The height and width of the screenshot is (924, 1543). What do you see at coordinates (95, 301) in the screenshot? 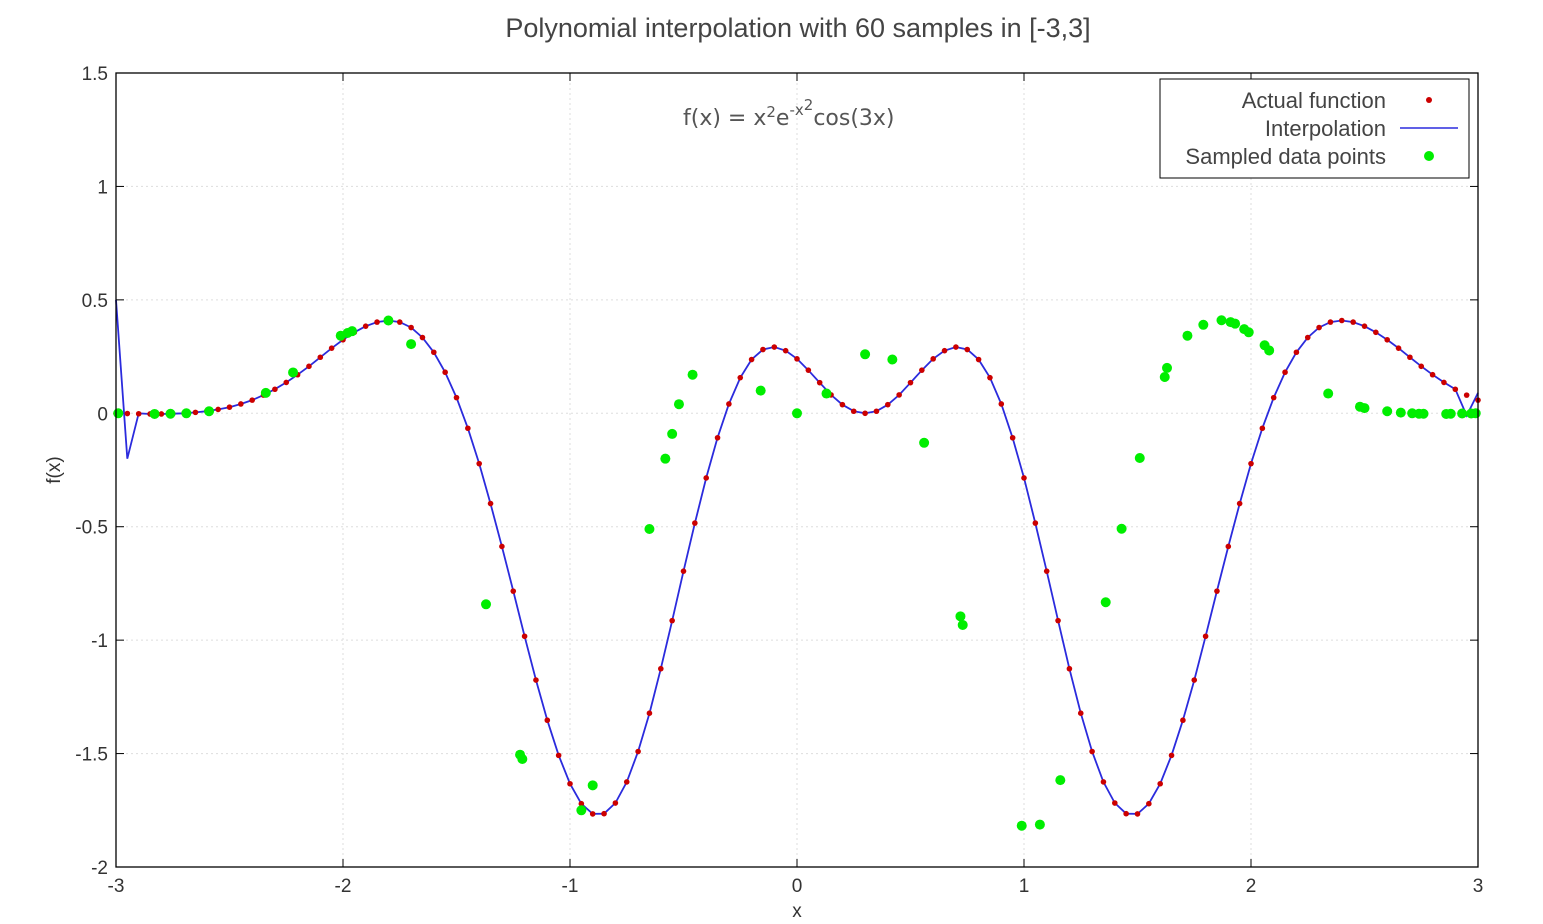
I see `y-tick-label: 0.5` at bounding box center [95, 301].